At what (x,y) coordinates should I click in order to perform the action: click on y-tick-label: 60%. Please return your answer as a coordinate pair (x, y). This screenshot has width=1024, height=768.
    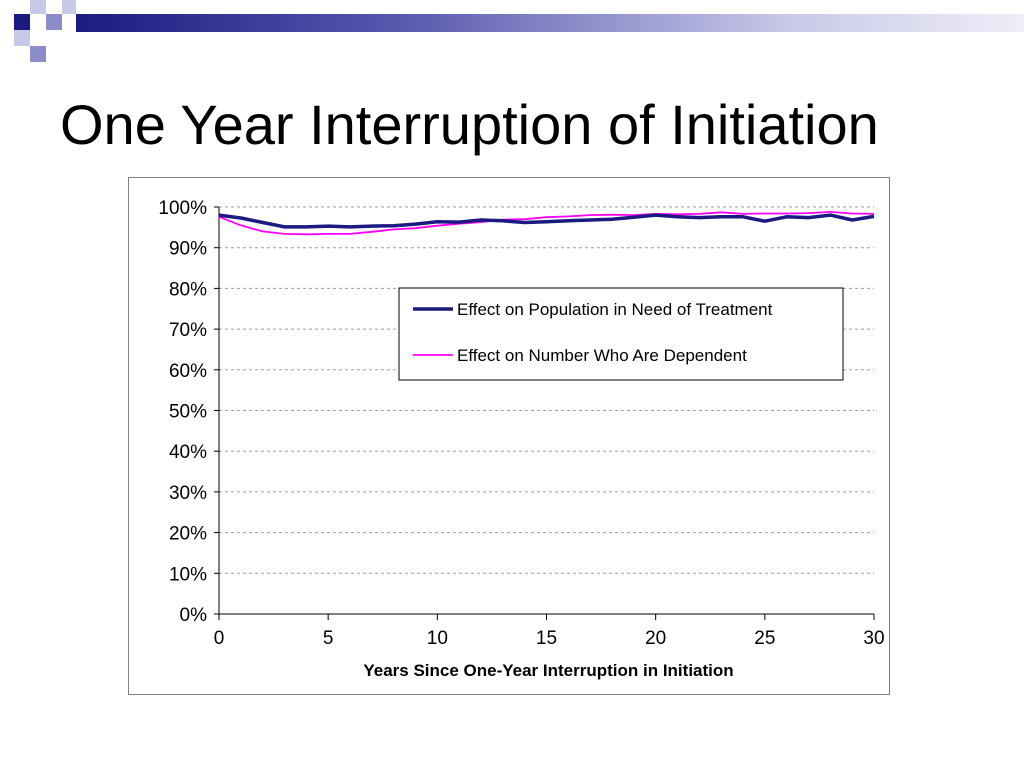
    Looking at the image, I should click on (188, 371).